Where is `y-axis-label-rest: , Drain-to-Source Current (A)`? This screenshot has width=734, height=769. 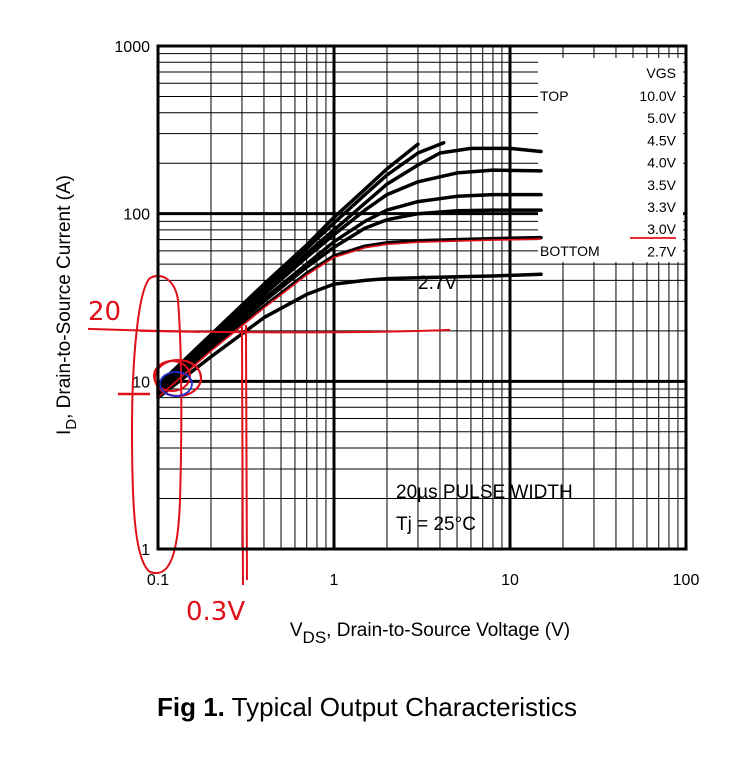
y-axis-label-rest: , Drain-to-Source Current (A) is located at coordinates (64, 297).